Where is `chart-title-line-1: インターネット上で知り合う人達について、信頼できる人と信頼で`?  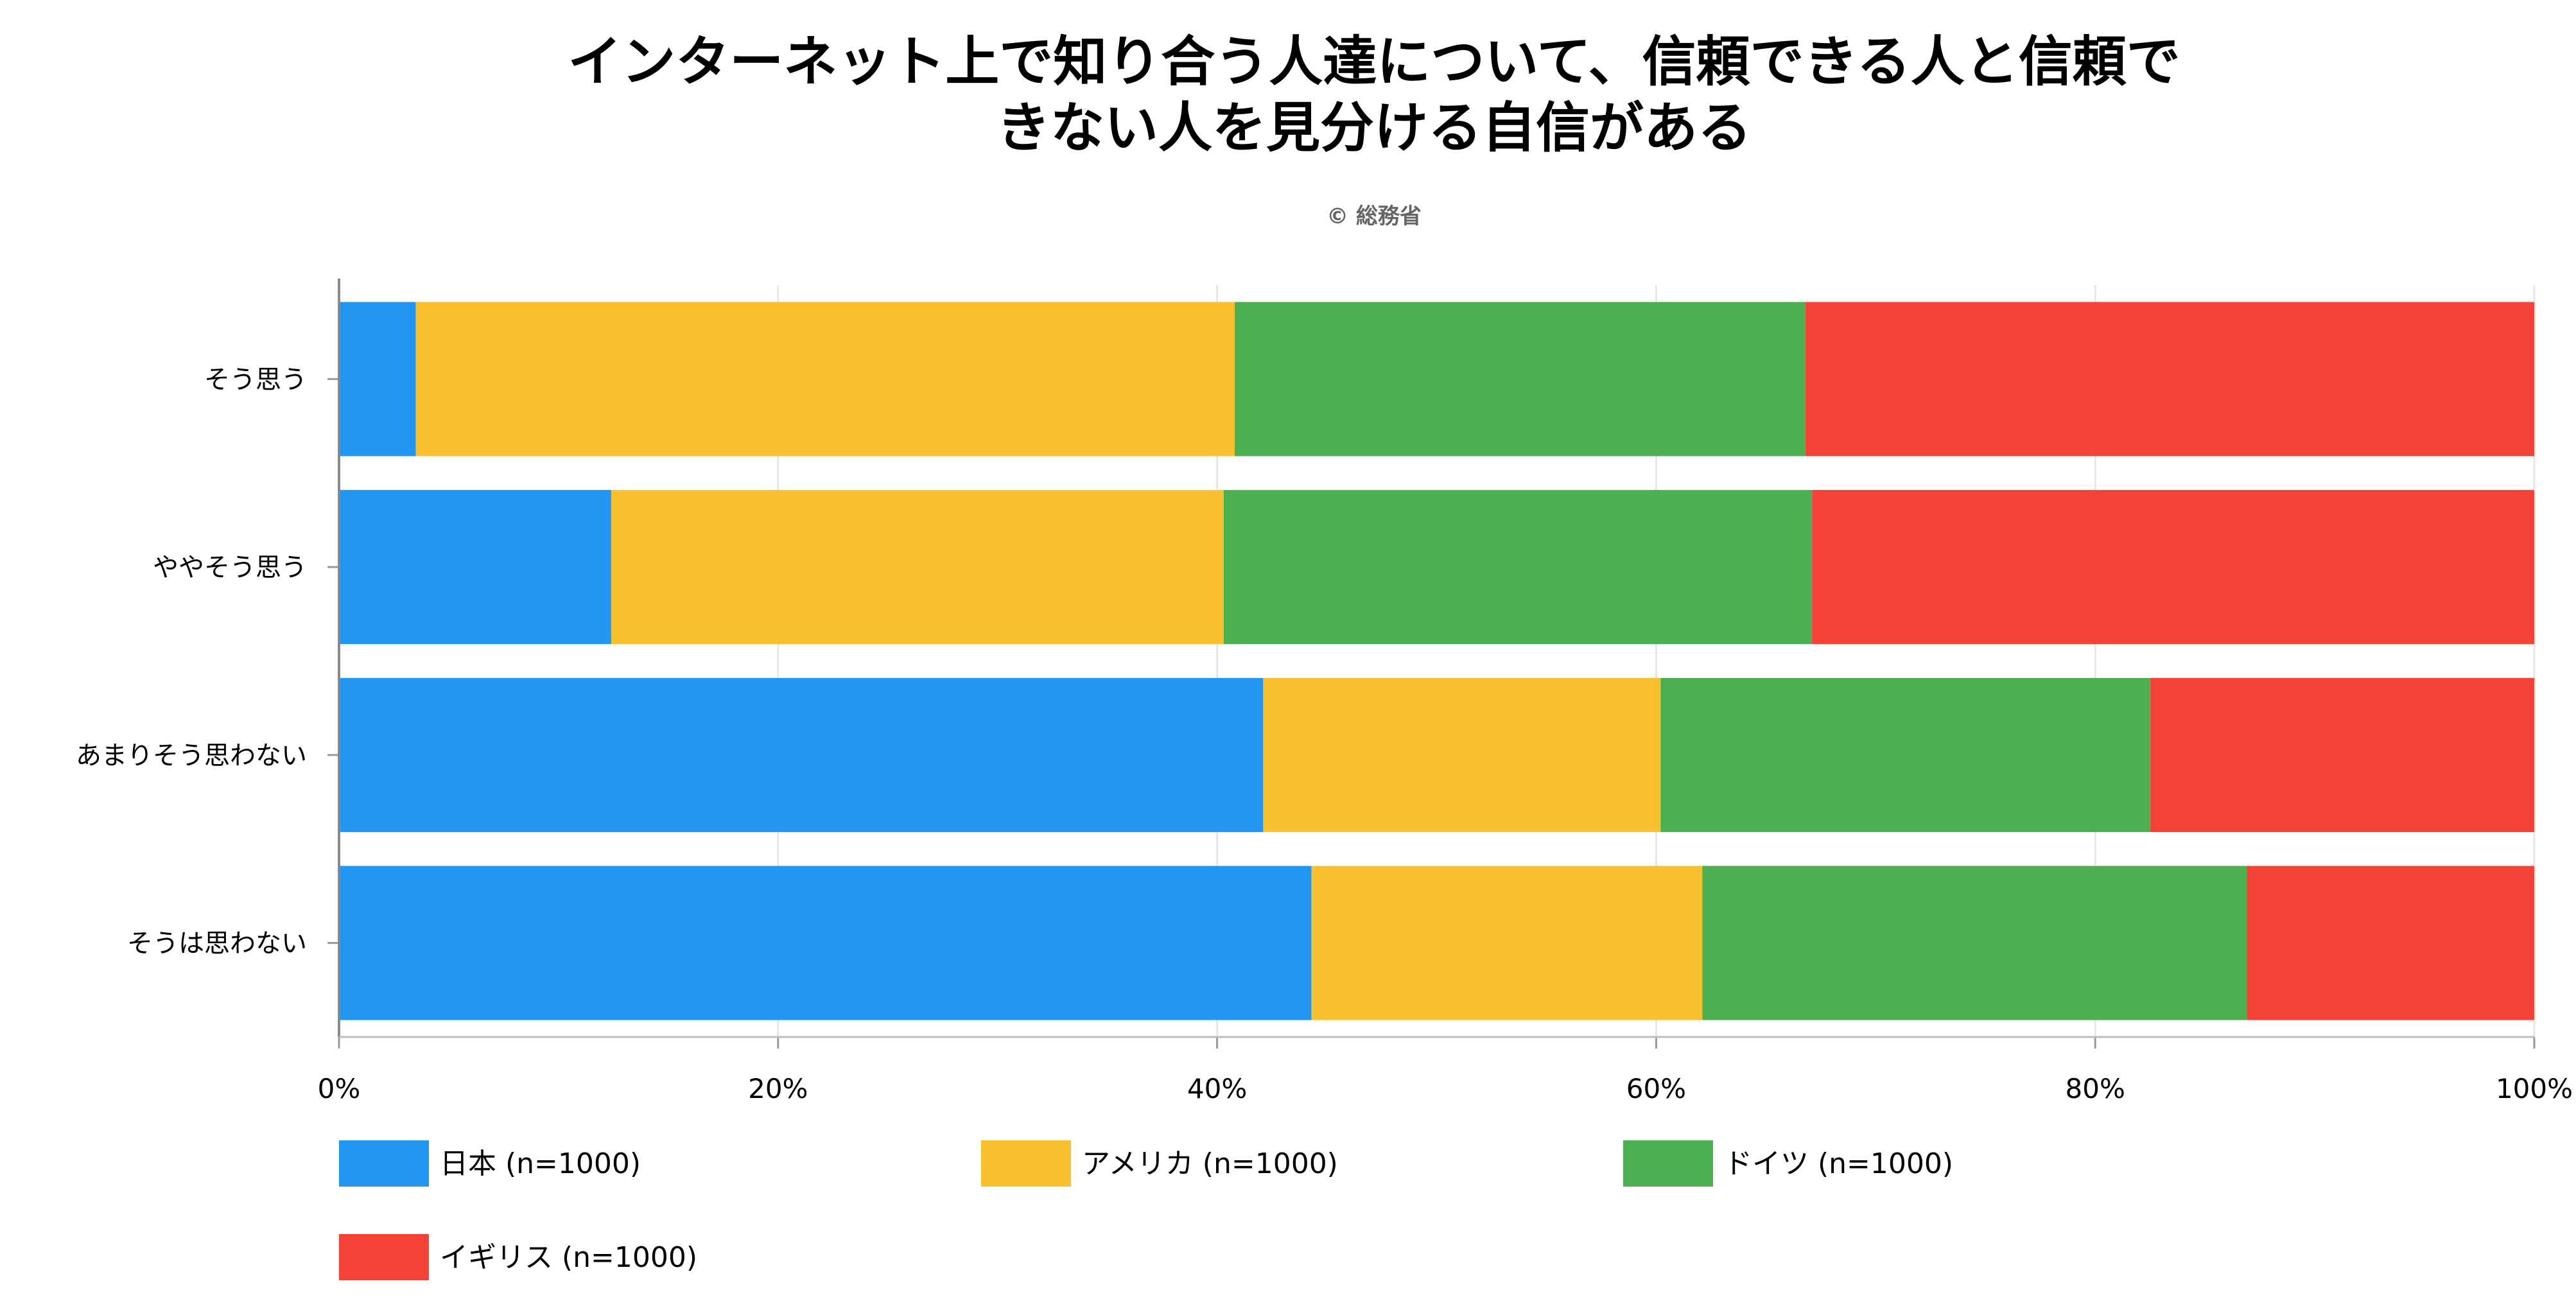 chart-title-line-1: インターネット上で知り合う人達について、信頼できる人と信頼で is located at coordinates (1374, 61).